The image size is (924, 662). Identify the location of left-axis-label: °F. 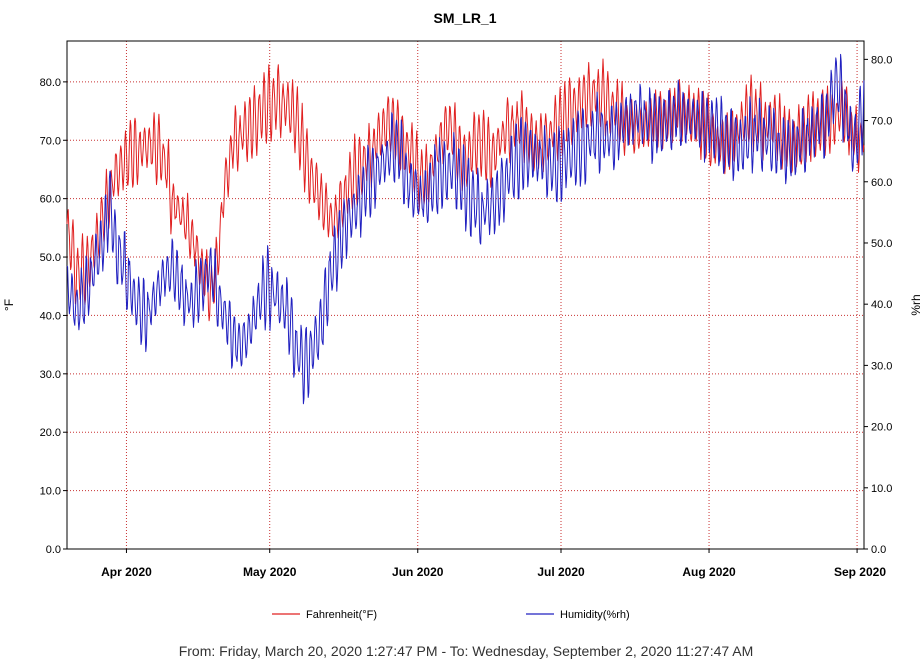
(9, 305).